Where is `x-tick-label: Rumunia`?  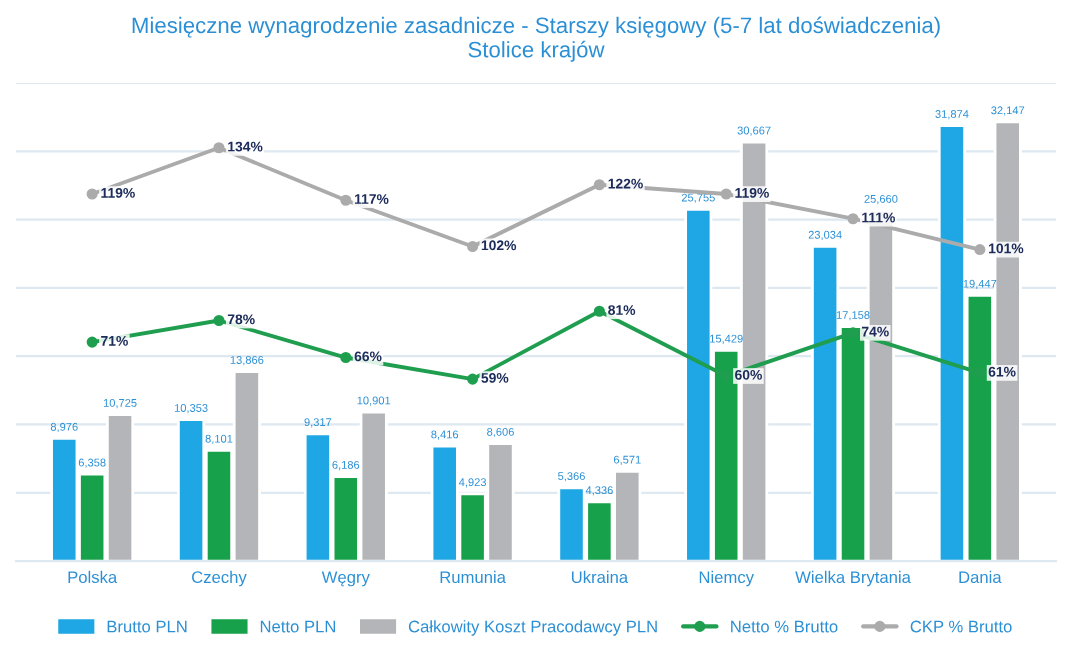 x-tick-label: Rumunia is located at coordinates (473, 577).